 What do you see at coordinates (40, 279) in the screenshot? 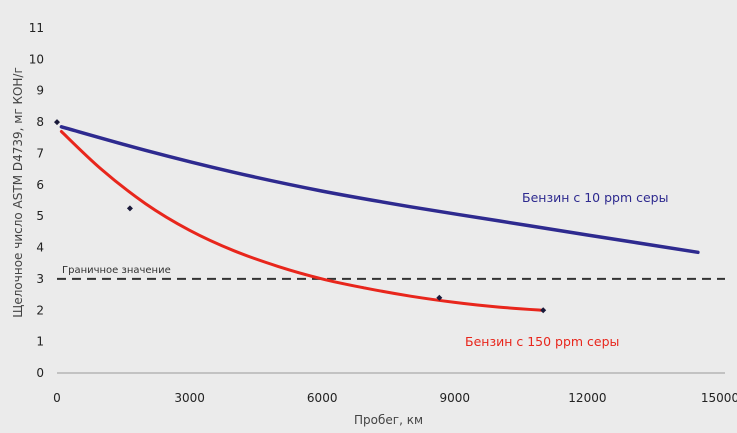
I see `y-tick-label: 3` at bounding box center [40, 279].